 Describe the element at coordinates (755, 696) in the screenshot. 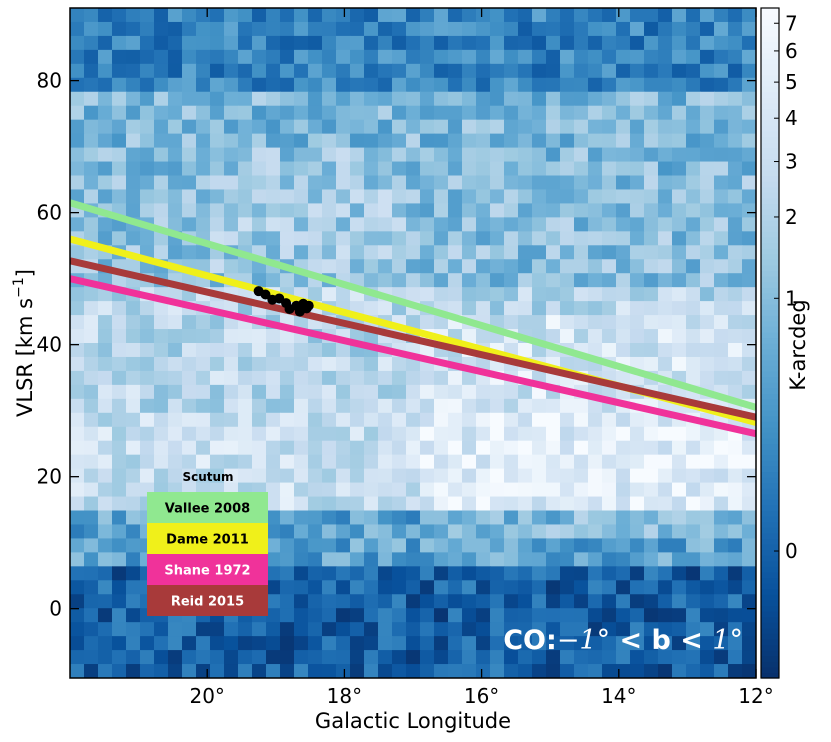

I see `x-tick-label: 12°` at that location.